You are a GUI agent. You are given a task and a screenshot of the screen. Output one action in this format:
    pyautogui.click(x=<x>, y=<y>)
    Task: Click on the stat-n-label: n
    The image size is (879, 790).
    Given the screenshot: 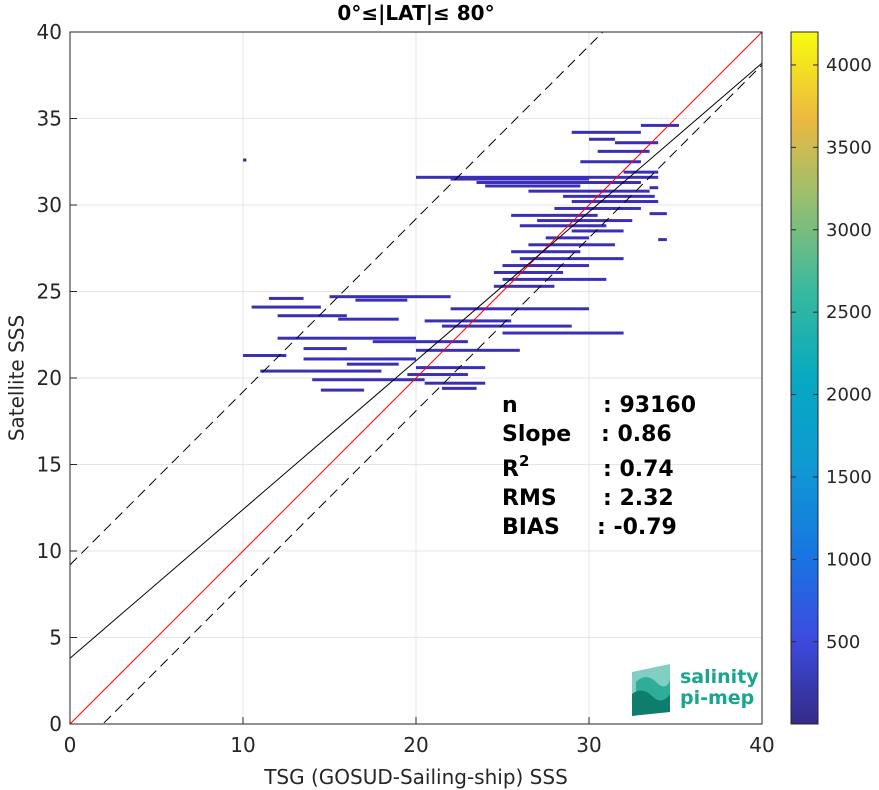 What is the action you would take?
    pyautogui.click(x=510, y=405)
    